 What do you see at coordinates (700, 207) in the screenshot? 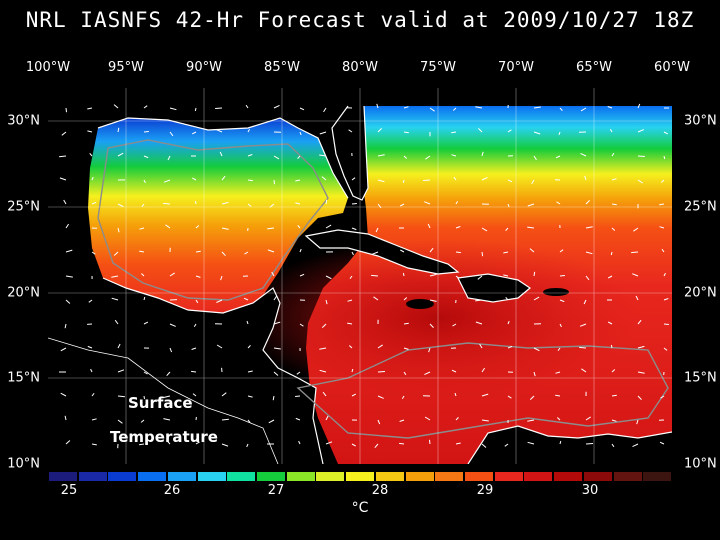
I see `lat-label-right: 25°N` at bounding box center [700, 207].